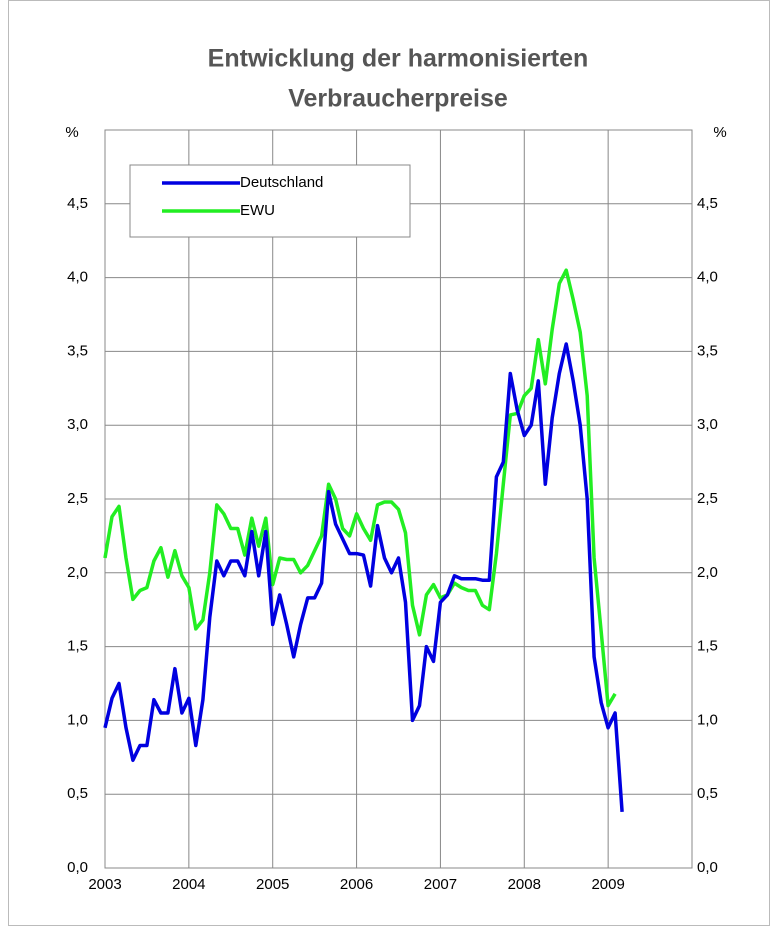  Describe the element at coordinates (707, 867) in the screenshot. I see `y2-tick-label: 0,0` at that location.